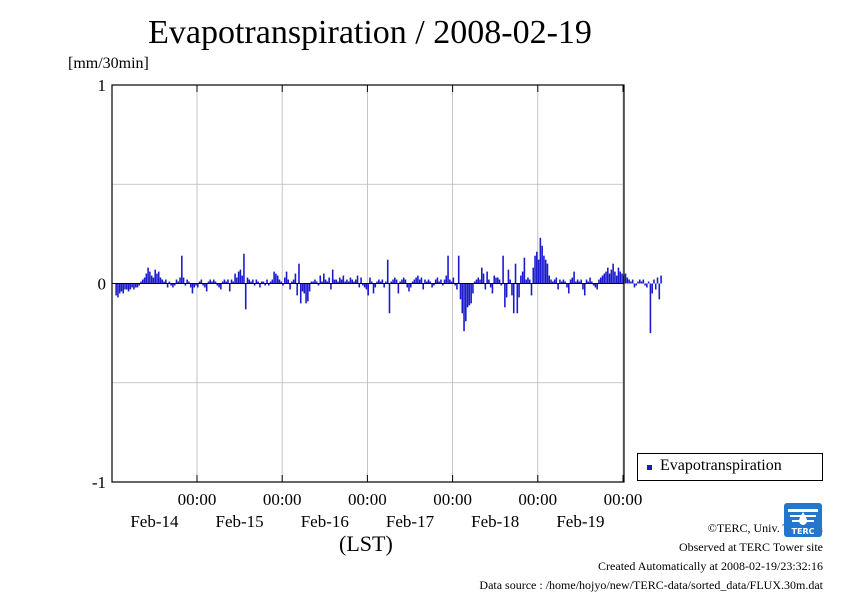  Describe the element at coordinates (102, 85) in the screenshot. I see `y-tick-label: 1` at that location.